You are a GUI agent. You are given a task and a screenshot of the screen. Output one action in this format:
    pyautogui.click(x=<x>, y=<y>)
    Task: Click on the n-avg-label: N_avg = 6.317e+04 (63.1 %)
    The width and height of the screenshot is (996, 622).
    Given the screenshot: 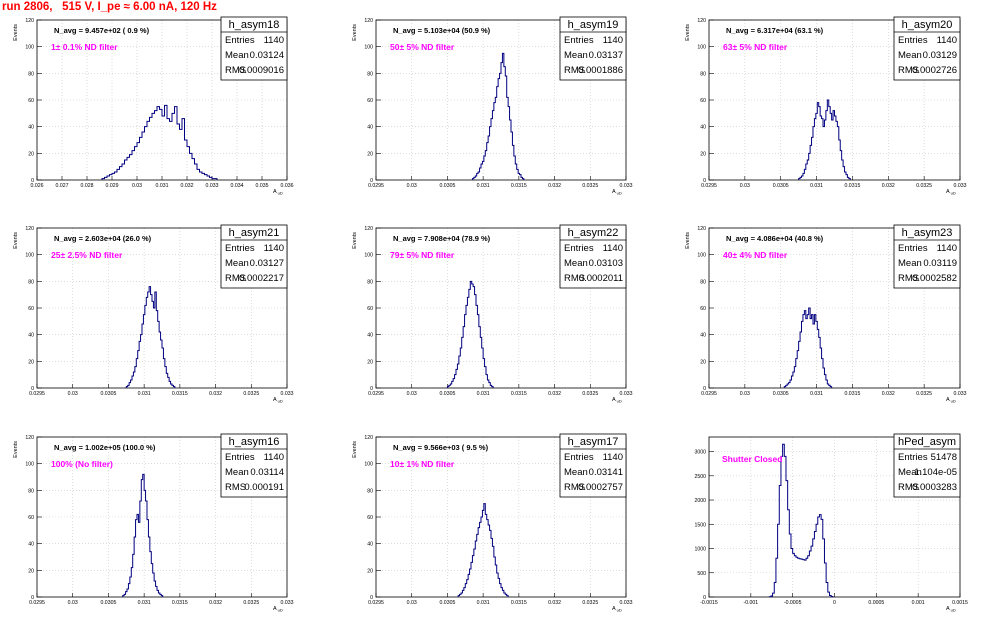 What is the action you would take?
    pyautogui.click(x=775, y=30)
    